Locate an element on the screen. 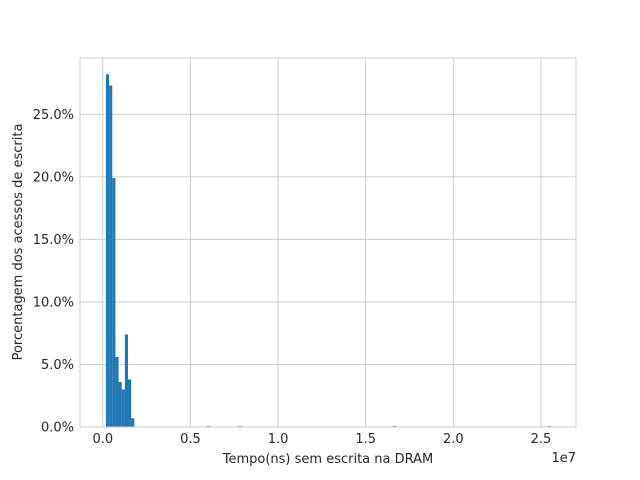 The height and width of the screenshot is (480, 640). x-tick-label: 1.0 is located at coordinates (278, 439).